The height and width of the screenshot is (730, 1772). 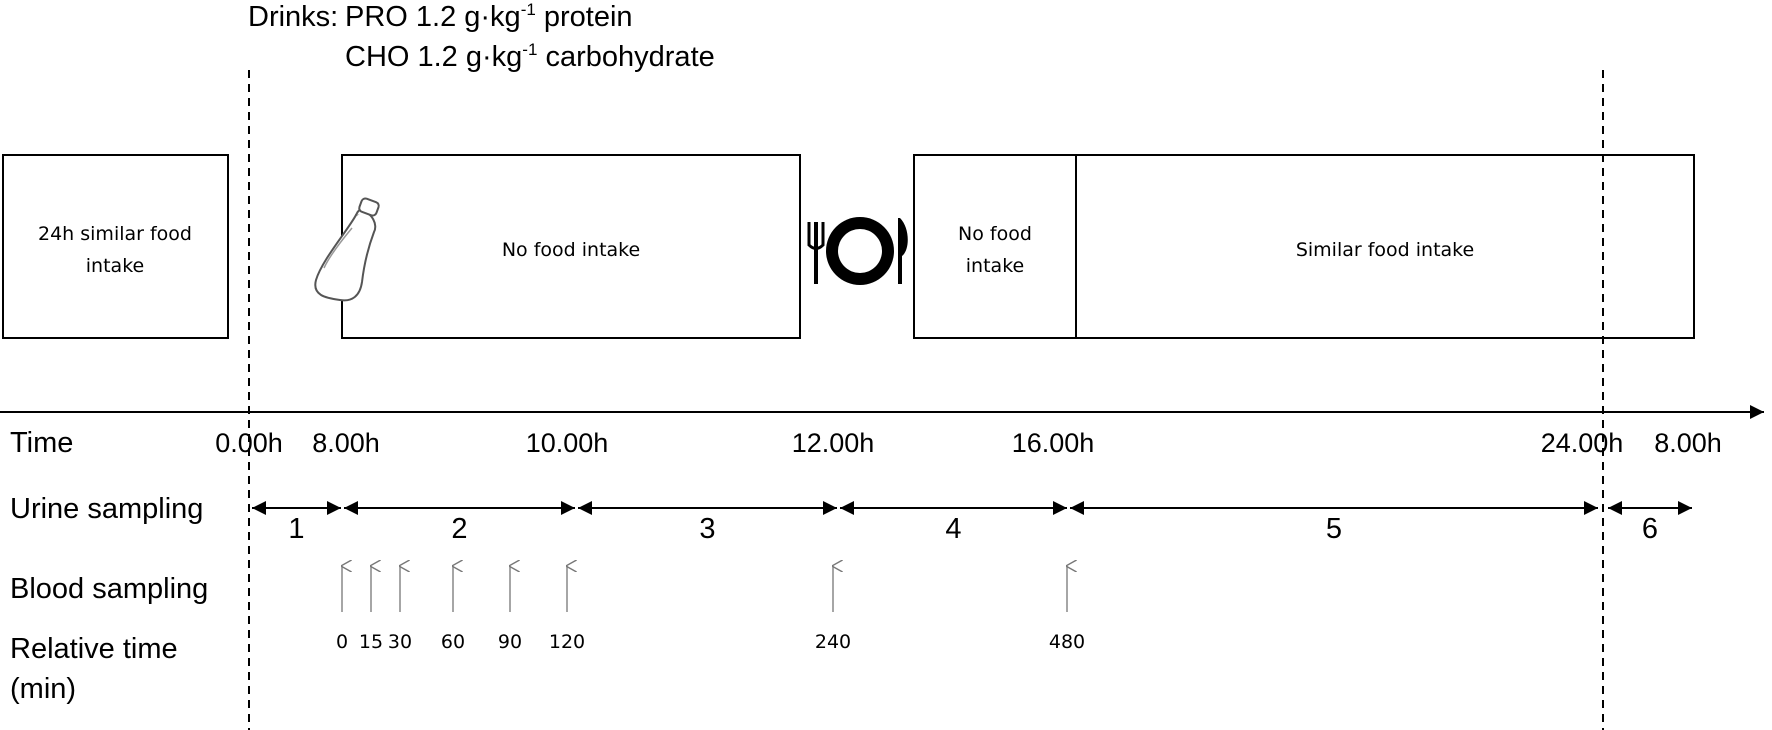 I want to click on relative-time-label: 15, so click(x=371, y=642).